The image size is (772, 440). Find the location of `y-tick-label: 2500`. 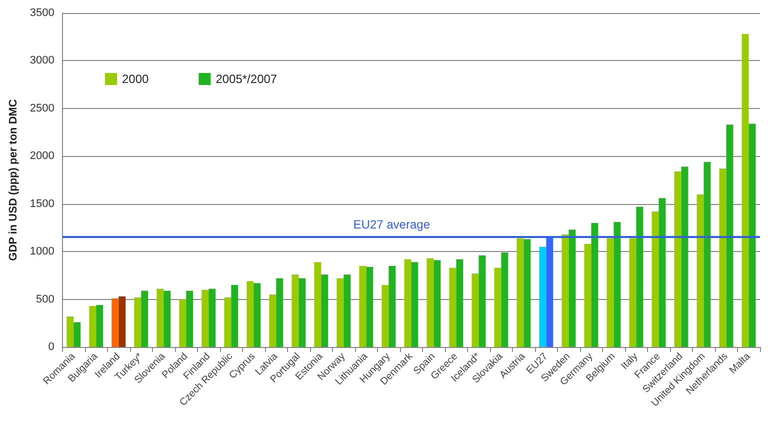

y-tick-label: 2500 is located at coordinates (42, 108).